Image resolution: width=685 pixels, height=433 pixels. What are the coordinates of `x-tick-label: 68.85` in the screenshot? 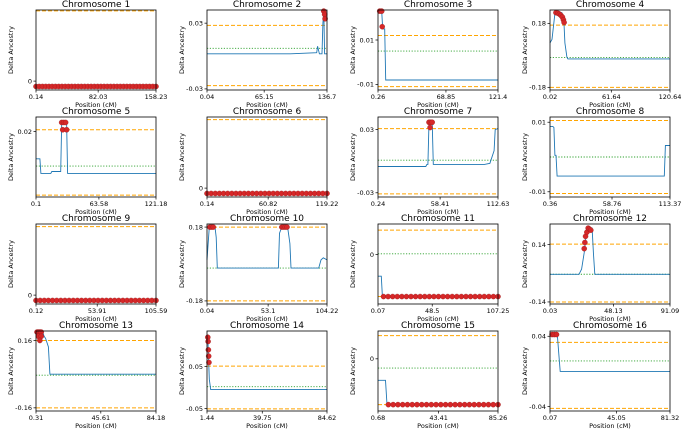 It's located at (446, 97).